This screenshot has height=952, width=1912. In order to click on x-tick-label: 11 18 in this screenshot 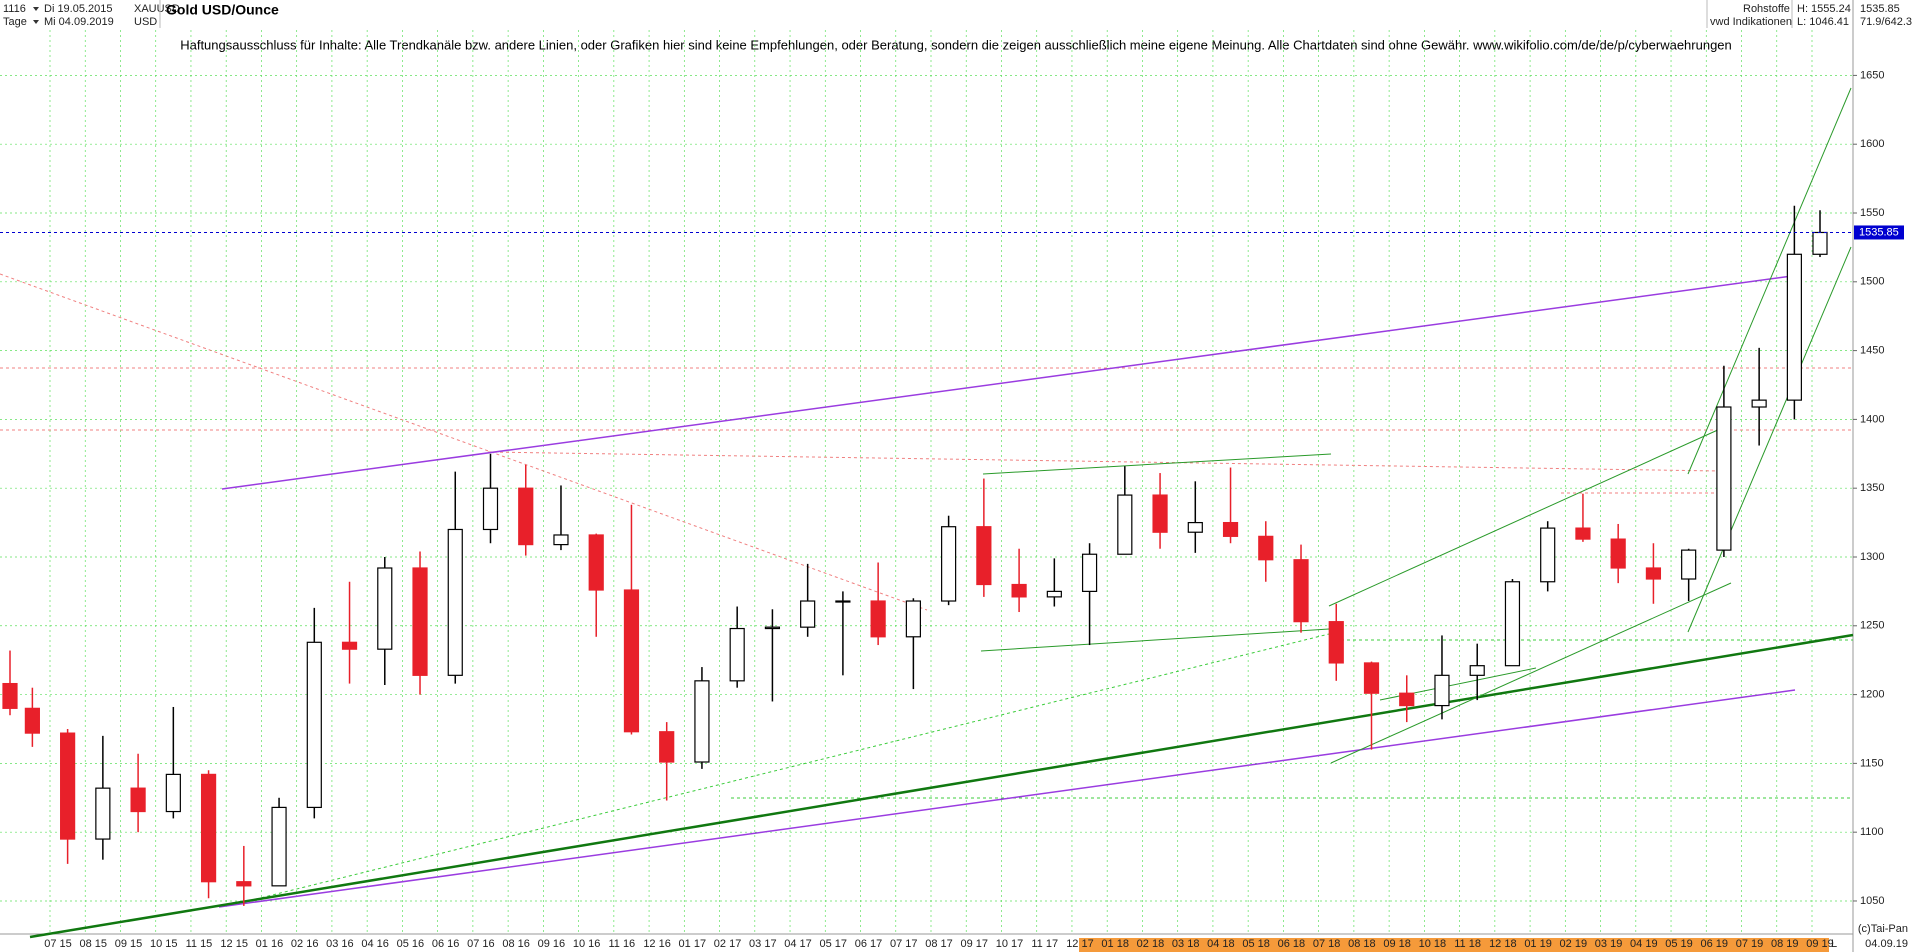, I will do `click(1467, 944)`.